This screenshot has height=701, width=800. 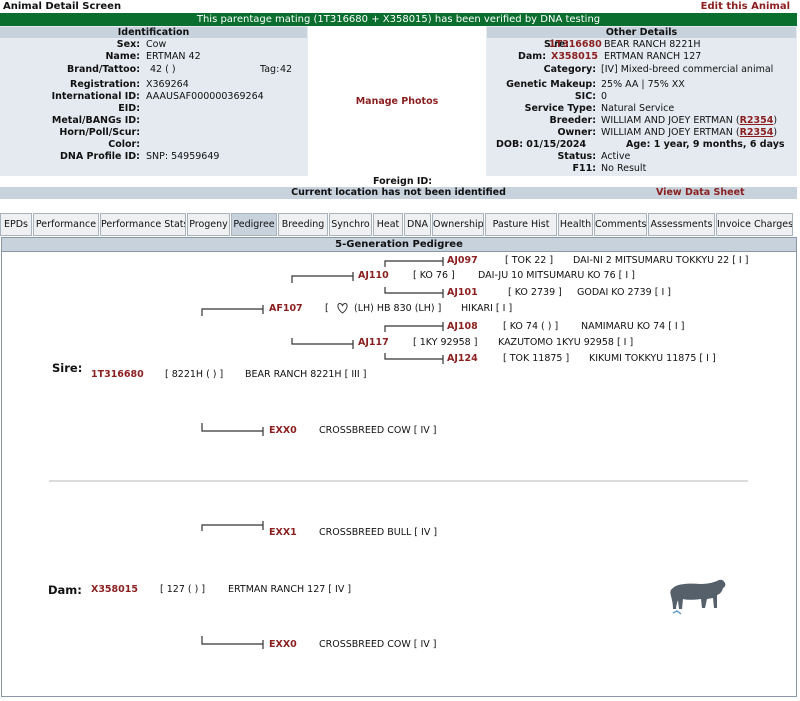 I want to click on af107-link: AF107, so click(x=286, y=308).